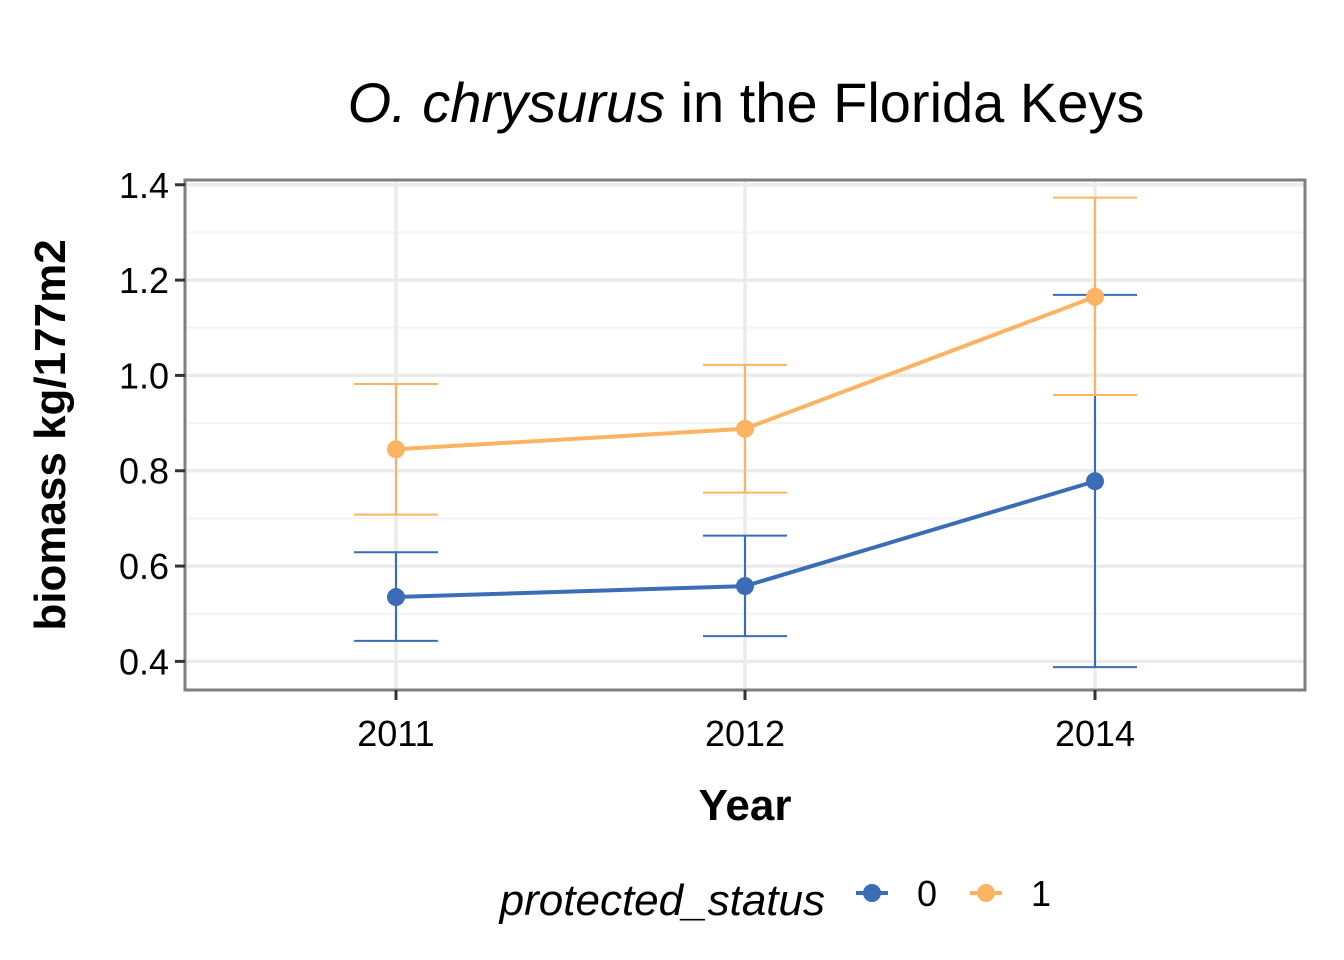  Describe the element at coordinates (395, 733) in the screenshot. I see `x-tick-label: 2011` at that location.